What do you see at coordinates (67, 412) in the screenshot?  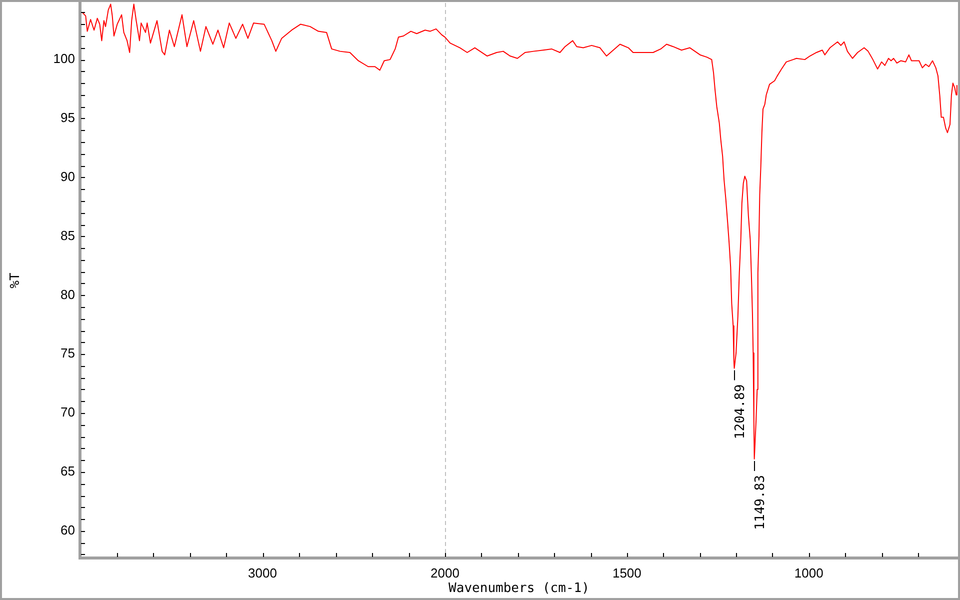 I see `y-tick-label: 70` at bounding box center [67, 412].